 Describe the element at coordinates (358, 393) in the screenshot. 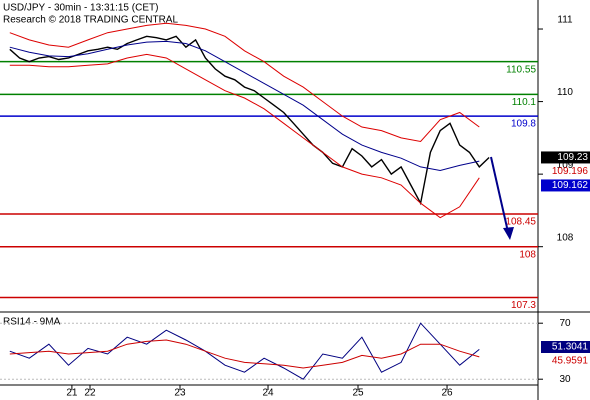

I see `x-tick-label: 25` at that location.